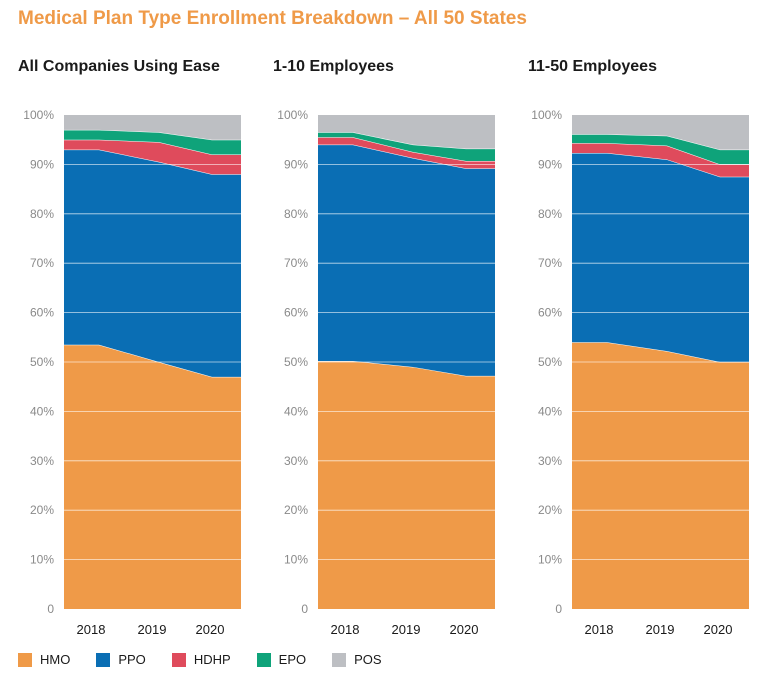 The width and height of the screenshot is (768, 688). I want to click on panel-title-all: All Companies Using Ease, so click(119, 66).